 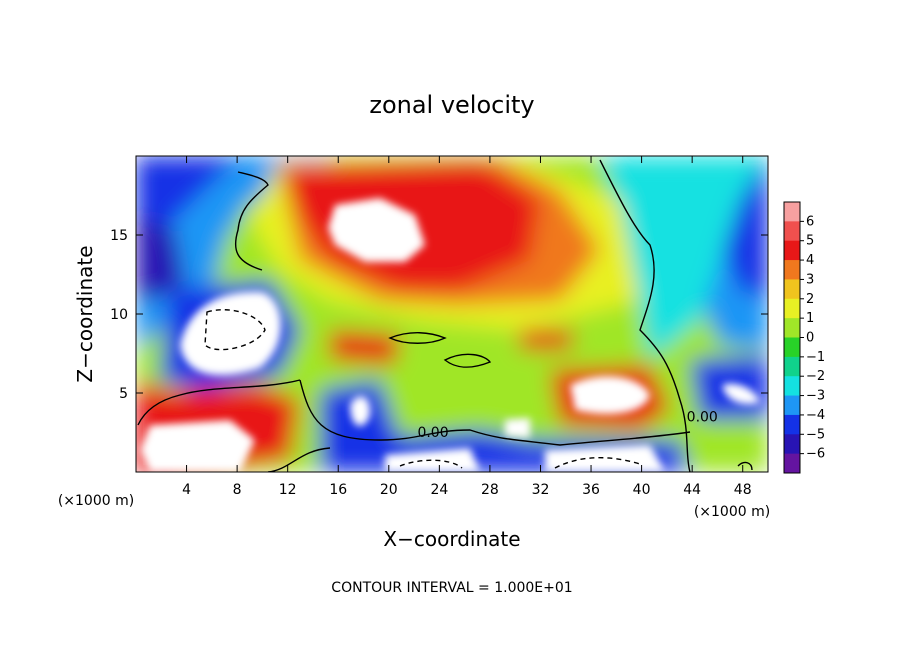 I want to click on x-tick-label-32: 32, so click(x=541, y=490).